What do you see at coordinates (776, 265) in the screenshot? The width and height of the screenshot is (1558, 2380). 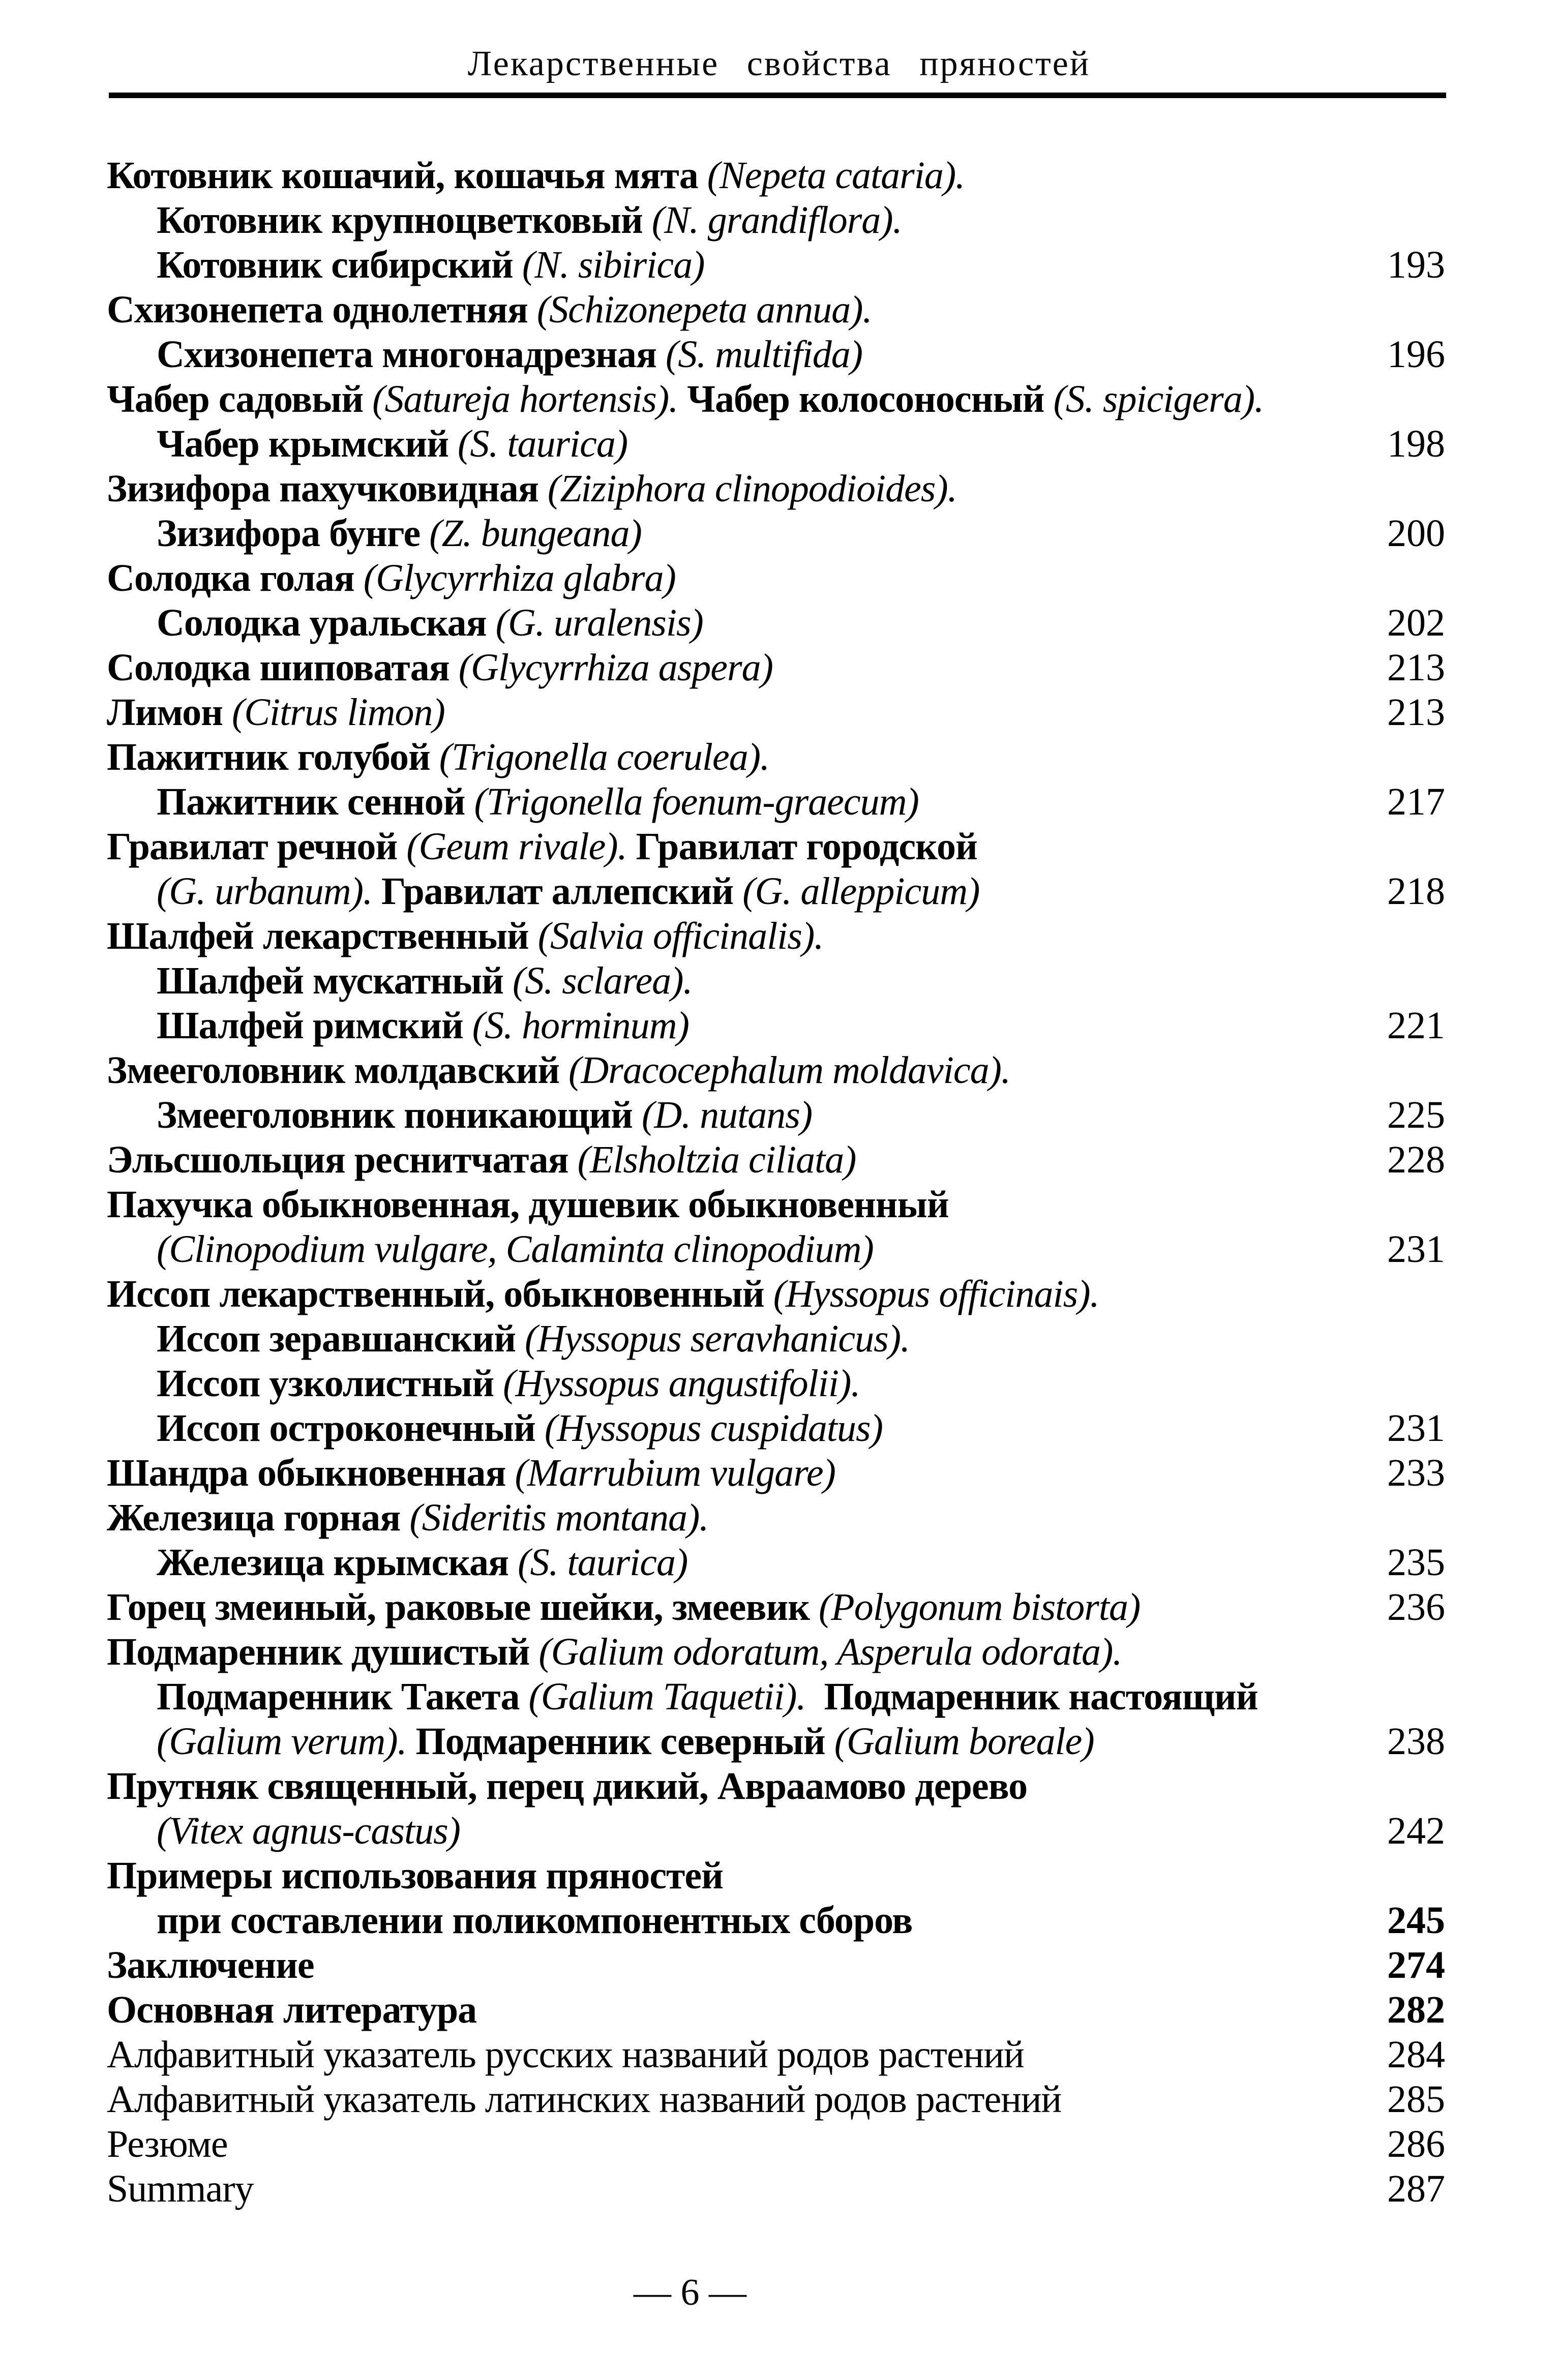 I see `toc-row: Котовник сибирский (N. sibirica) 193` at bounding box center [776, 265].